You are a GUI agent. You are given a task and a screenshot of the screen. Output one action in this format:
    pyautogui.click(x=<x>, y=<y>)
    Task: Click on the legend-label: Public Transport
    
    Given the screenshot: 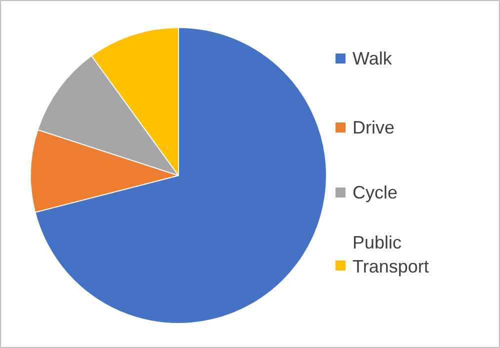 What is the action you would take?
    pyautogui.click(x=390, y=254)
    